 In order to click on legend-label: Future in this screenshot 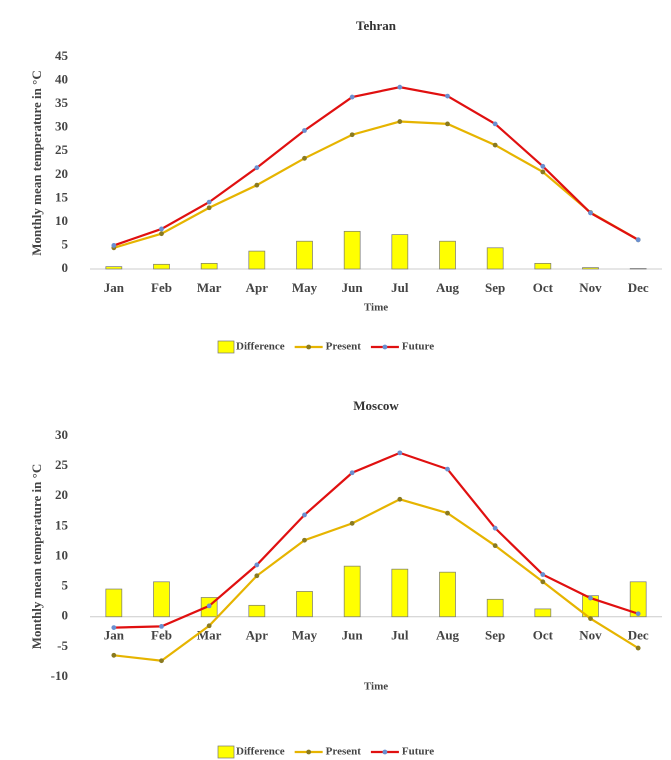, I will do `click(418, 752)`.